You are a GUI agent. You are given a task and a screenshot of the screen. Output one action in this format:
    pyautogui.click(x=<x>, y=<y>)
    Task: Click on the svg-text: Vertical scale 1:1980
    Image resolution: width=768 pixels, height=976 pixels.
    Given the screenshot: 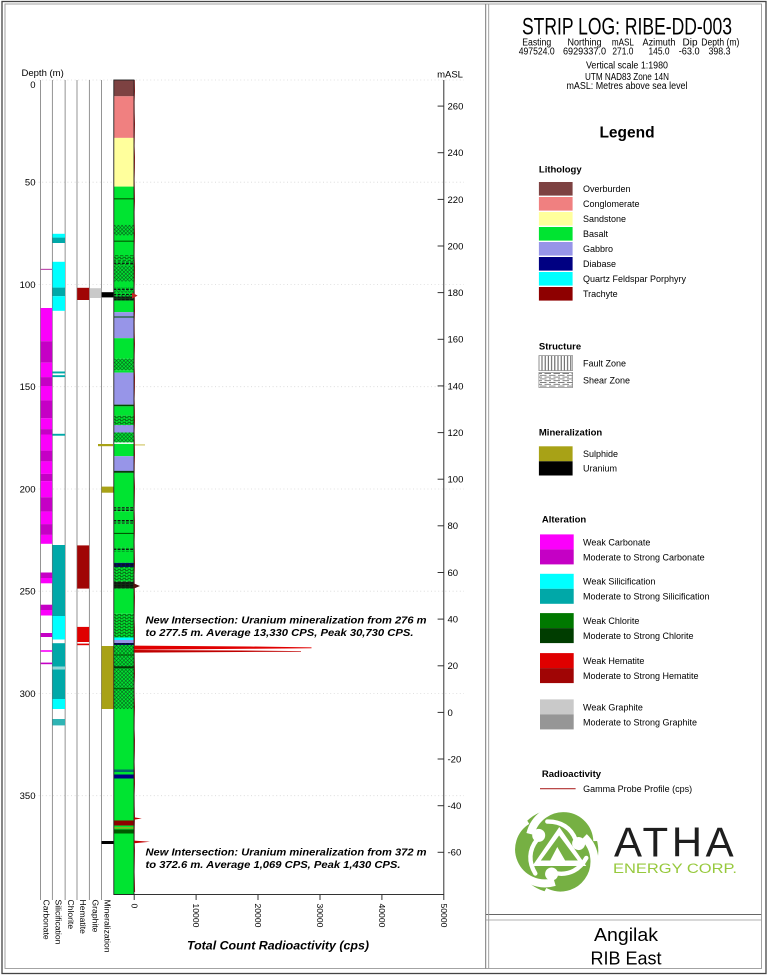 What is the action you would take?
    pyautogui.click(x=627, y=66)
    